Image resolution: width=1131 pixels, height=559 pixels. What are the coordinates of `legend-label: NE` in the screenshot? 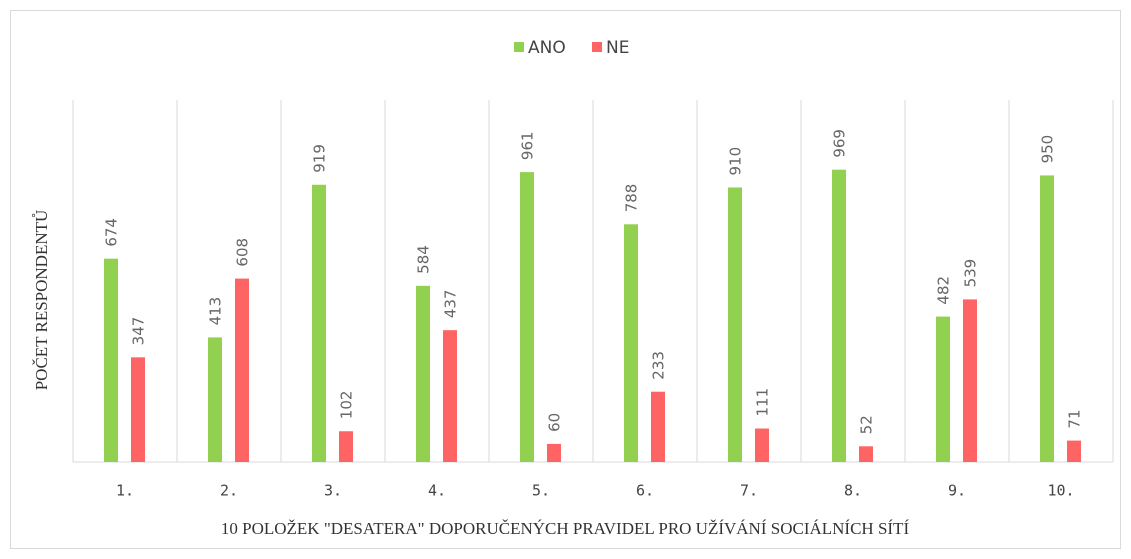 It's located at (617, 48).